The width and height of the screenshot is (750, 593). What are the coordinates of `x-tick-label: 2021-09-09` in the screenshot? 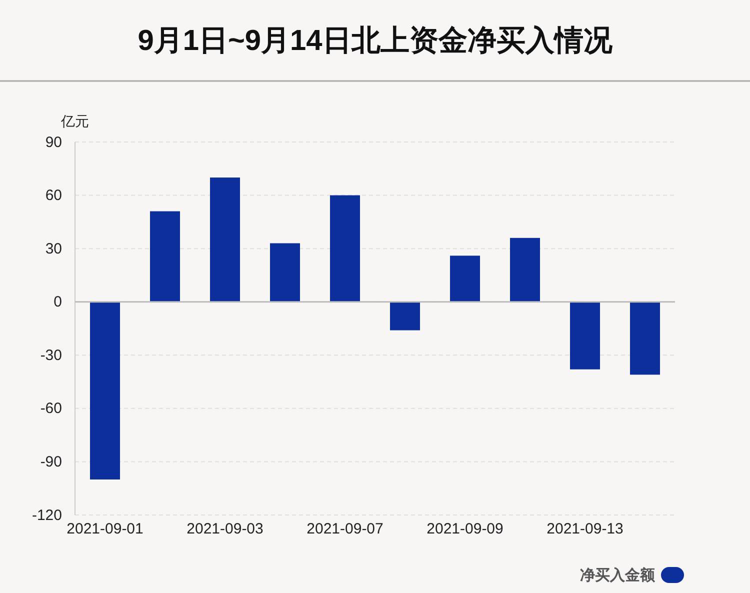 It's located at (465, 529).